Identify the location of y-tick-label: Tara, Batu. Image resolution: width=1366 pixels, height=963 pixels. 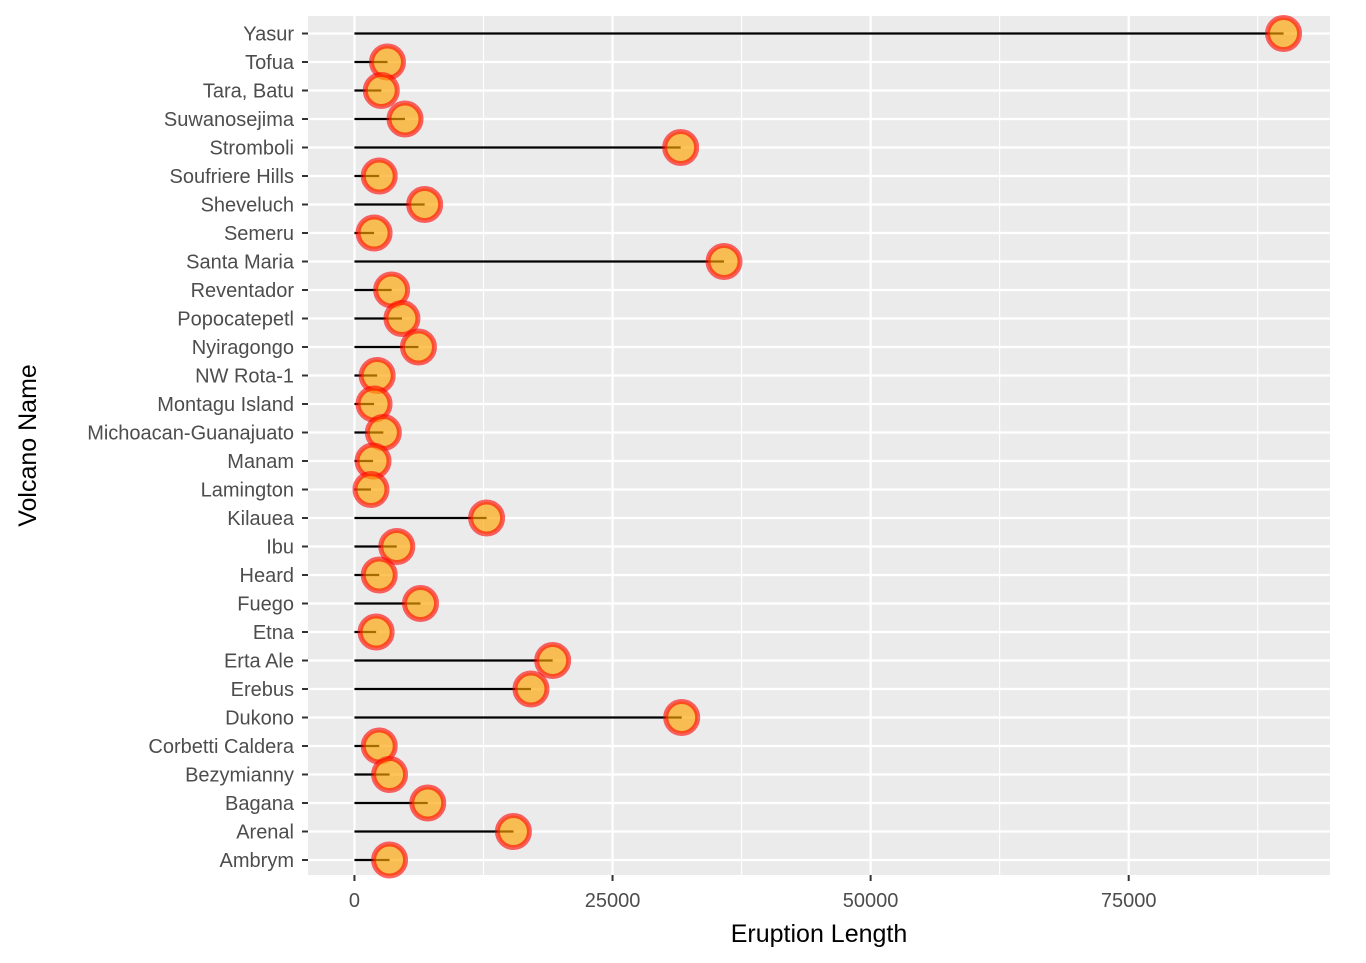
(248, 92).